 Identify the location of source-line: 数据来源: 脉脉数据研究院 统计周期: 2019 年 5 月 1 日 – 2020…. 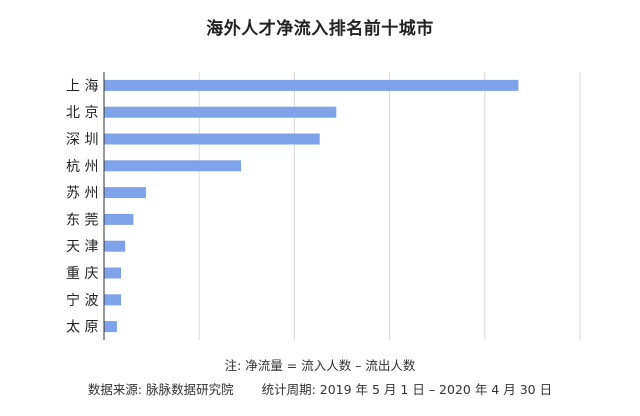
(320, 388).